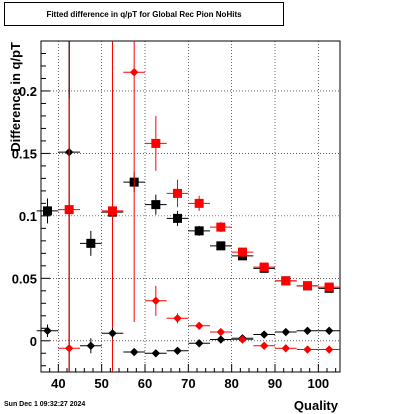 Image resolution: width=400 pixels, height=414 pixels. What do you see at coordinates (58, 383) in the screenshot?
I see `x-tick-label: 40` at bounding box center [58, 383].